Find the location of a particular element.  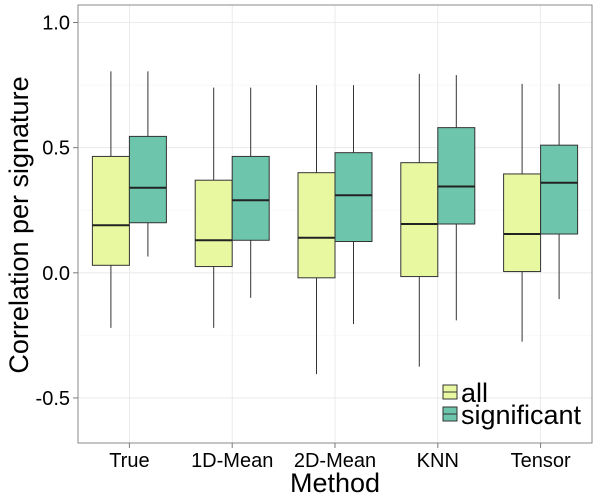

box-all-2D-Mean is located at coordinates (316, 230).